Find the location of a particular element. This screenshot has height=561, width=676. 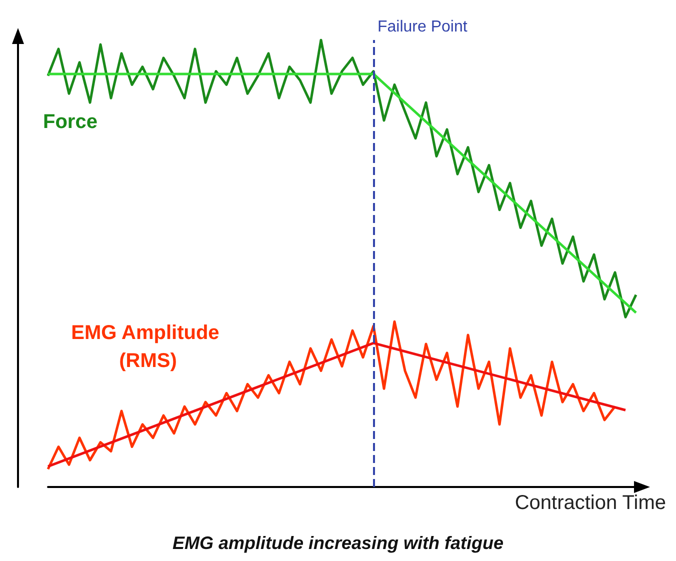

text: Failure Point is located at coordinates (423, 27).